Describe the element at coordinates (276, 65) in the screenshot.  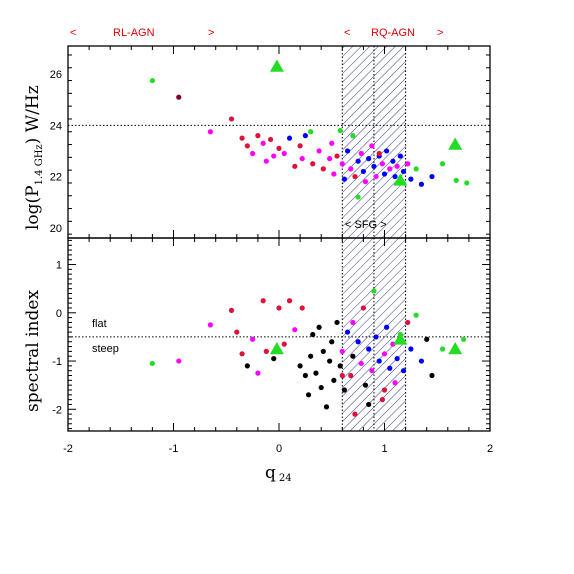
I see `top-triangle-marker` at that location.